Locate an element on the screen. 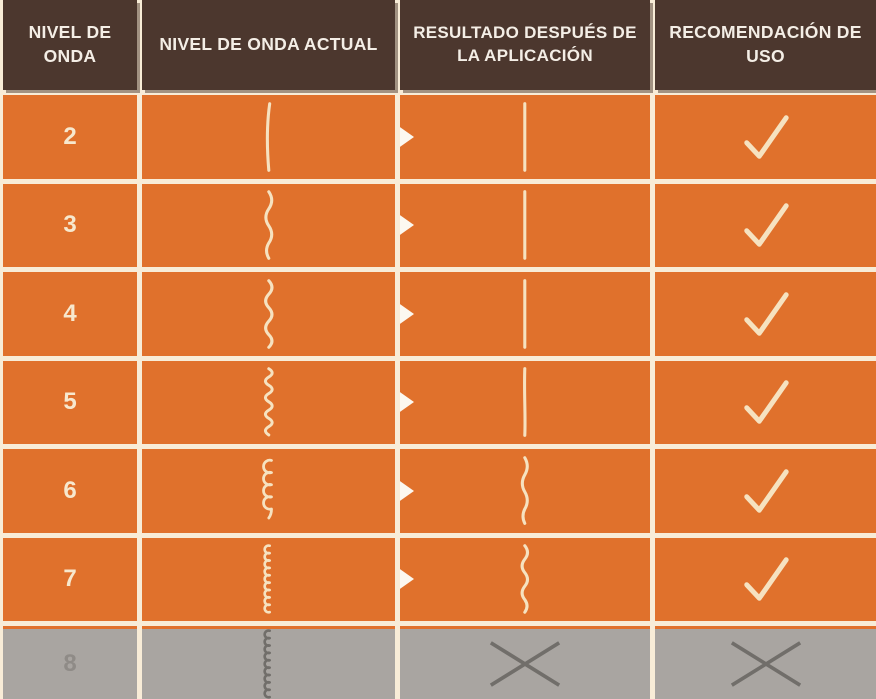 This screenshot has height=699, width=876. header-recomendacion-de-uso: RECOMENDACIÓN DE USO is located at coordinates (765, 45).